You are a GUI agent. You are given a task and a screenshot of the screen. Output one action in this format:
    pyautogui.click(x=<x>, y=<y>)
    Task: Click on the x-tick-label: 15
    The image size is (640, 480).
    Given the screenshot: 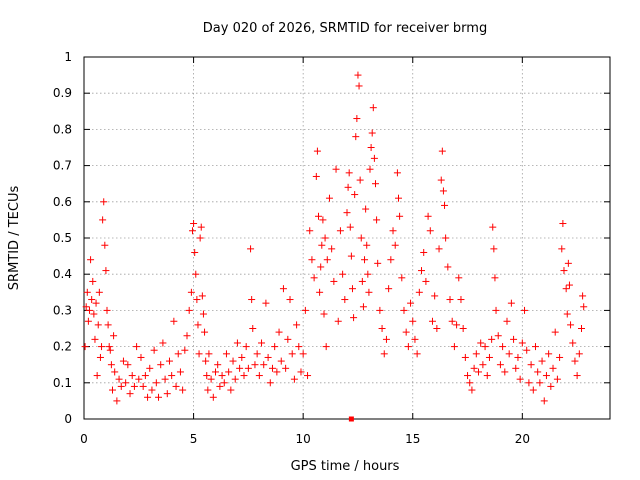 What is the action you would take?
    pyautogui.click(x=412, y=439)
    